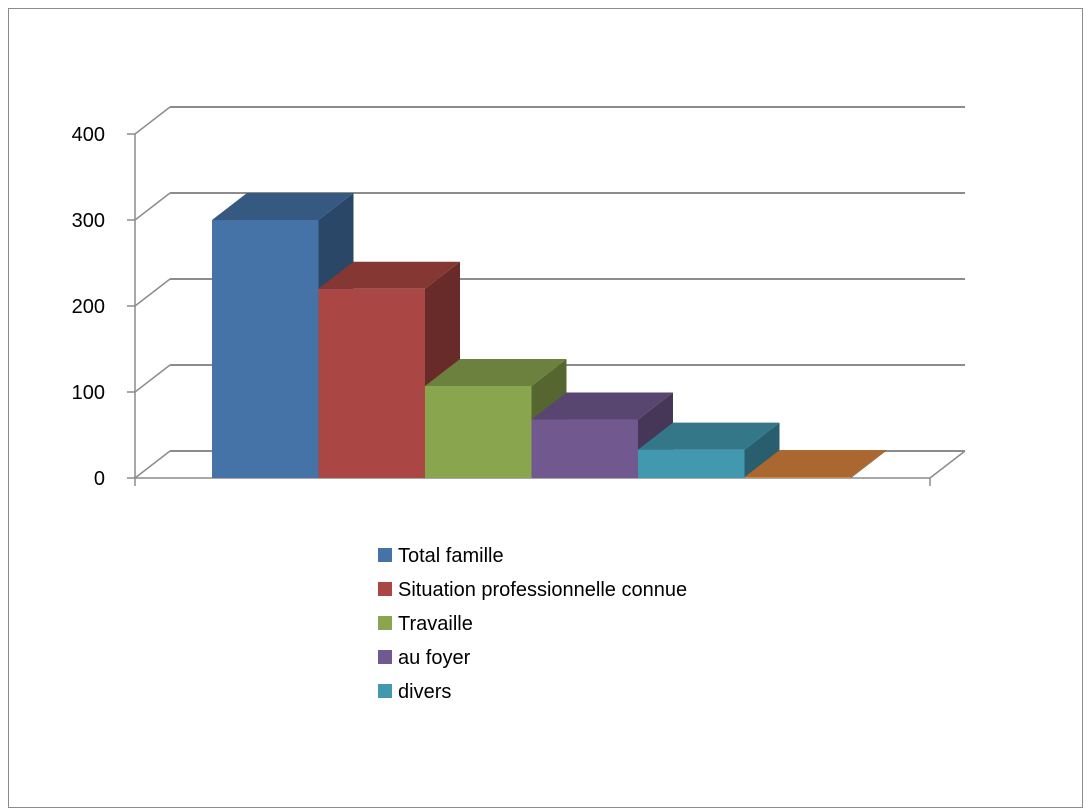  Describe the element at coordinates (88, 393) in the screenshot. I see `y-tick-label: 100` at that location.